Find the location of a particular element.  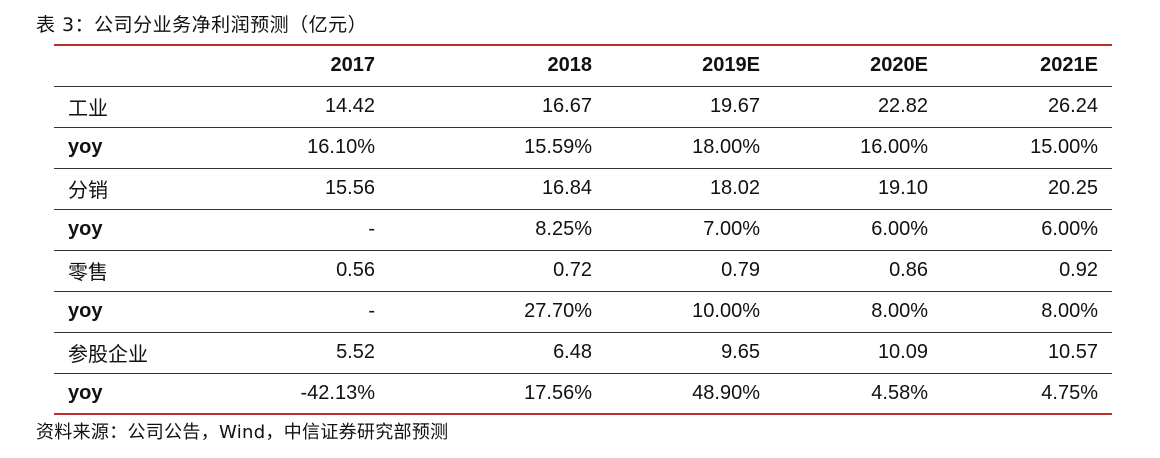

table-cell: 17.56% is located at coordinates (558, 392).